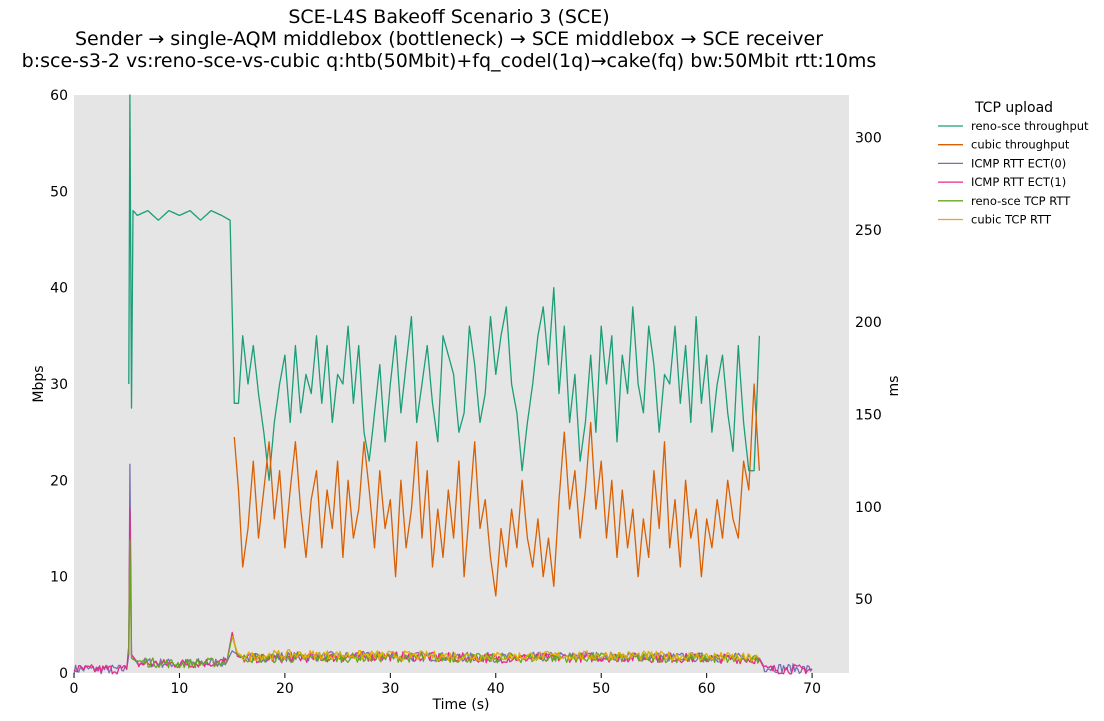  What do you see at coordinates (495, 648) in the screenshot?
I see `series-line-cubic-tcp-rtt` at bounding box center [495, 648].